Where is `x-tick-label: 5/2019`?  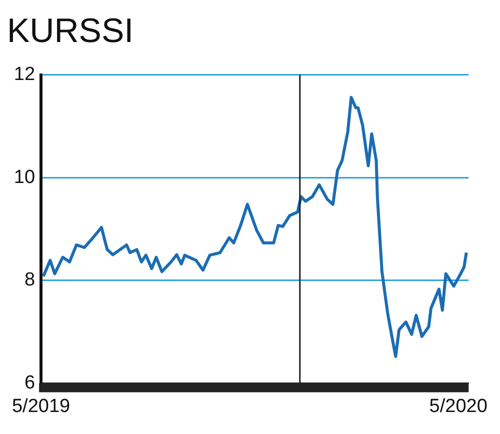 x-tick-label: 5/2019 is located at coordinates (41, 406).